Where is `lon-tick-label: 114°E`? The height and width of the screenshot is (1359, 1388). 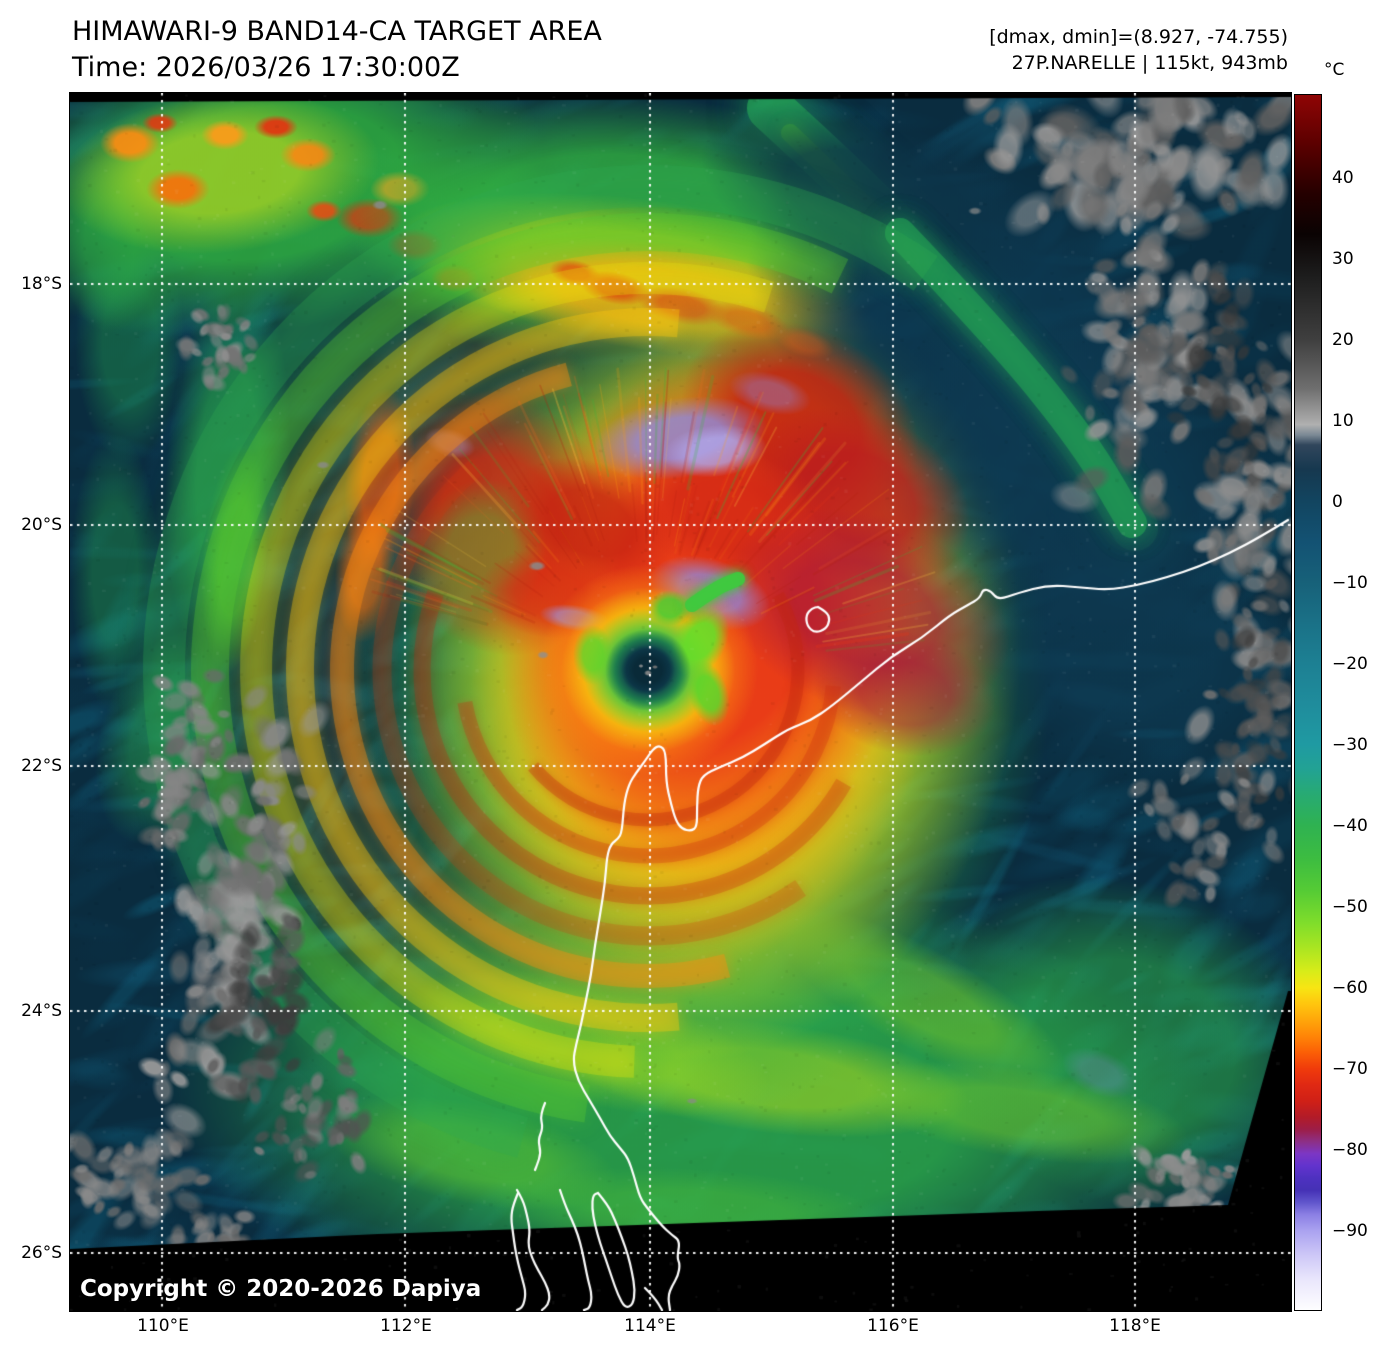
lon-tick-label: 114°E is located at coordinates (650, 1326).